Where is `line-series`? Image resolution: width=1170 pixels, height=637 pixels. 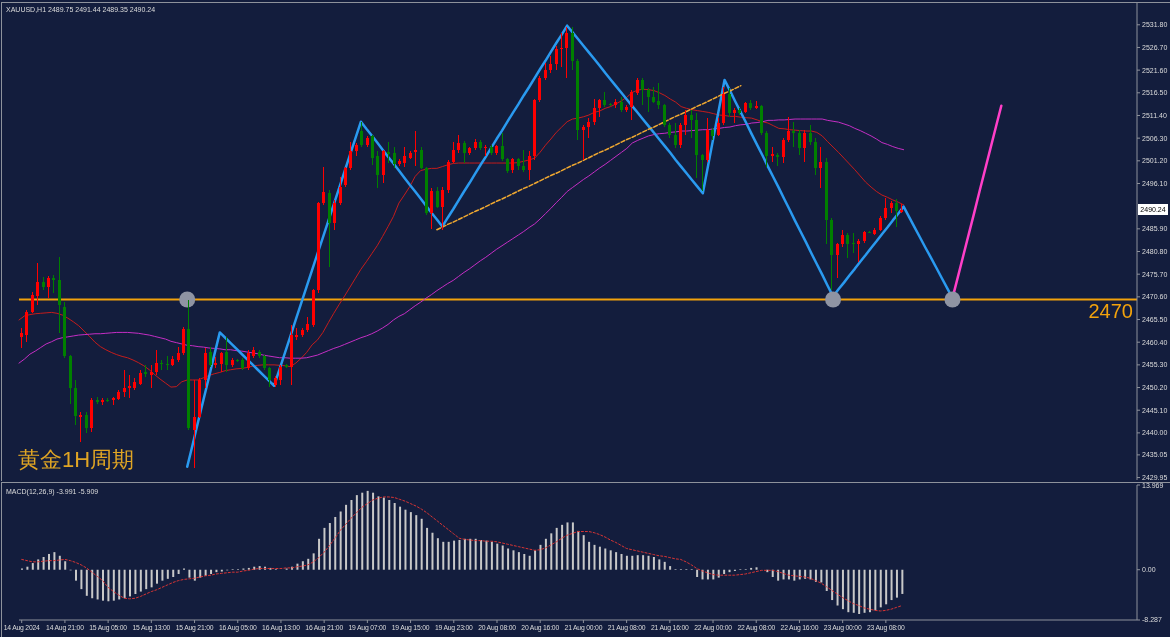
line-series is located at coordinates (462, 554).